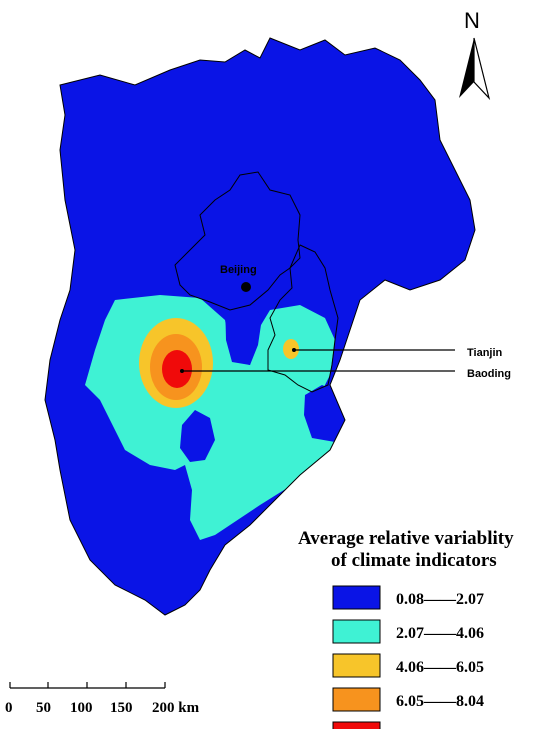  Describe the element at coordinates (9, 708) in the screenshot. I see `scale-tick-label: 0` at that location.